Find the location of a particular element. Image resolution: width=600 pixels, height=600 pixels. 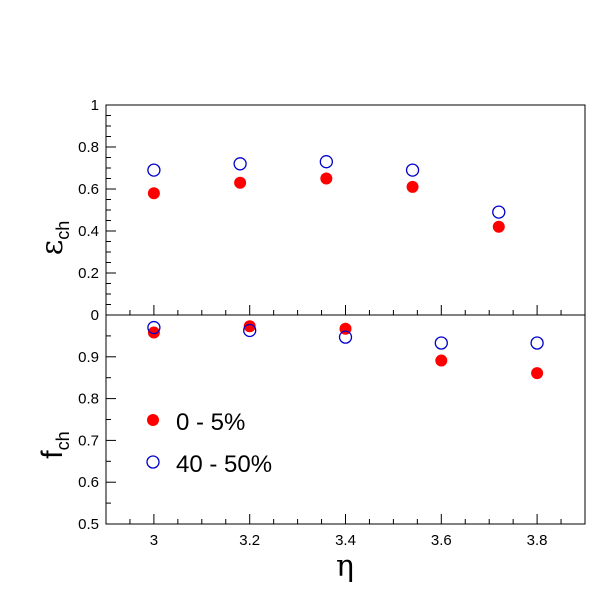

top-y-tick-label: 1 is located at coordinates (95, 105).